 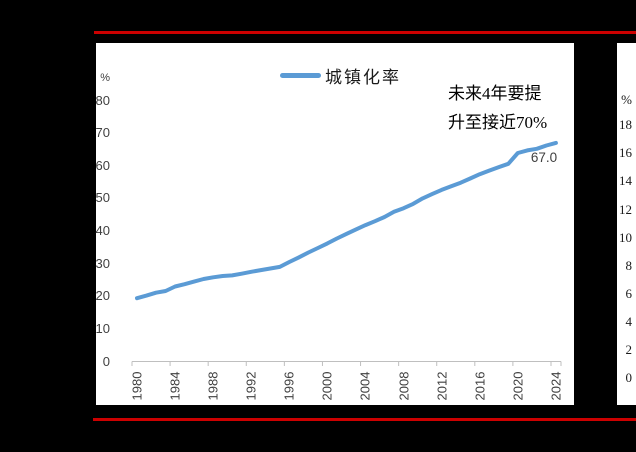 I want to click on right-chart-tick-label: 6, so click(x=629, y=293).